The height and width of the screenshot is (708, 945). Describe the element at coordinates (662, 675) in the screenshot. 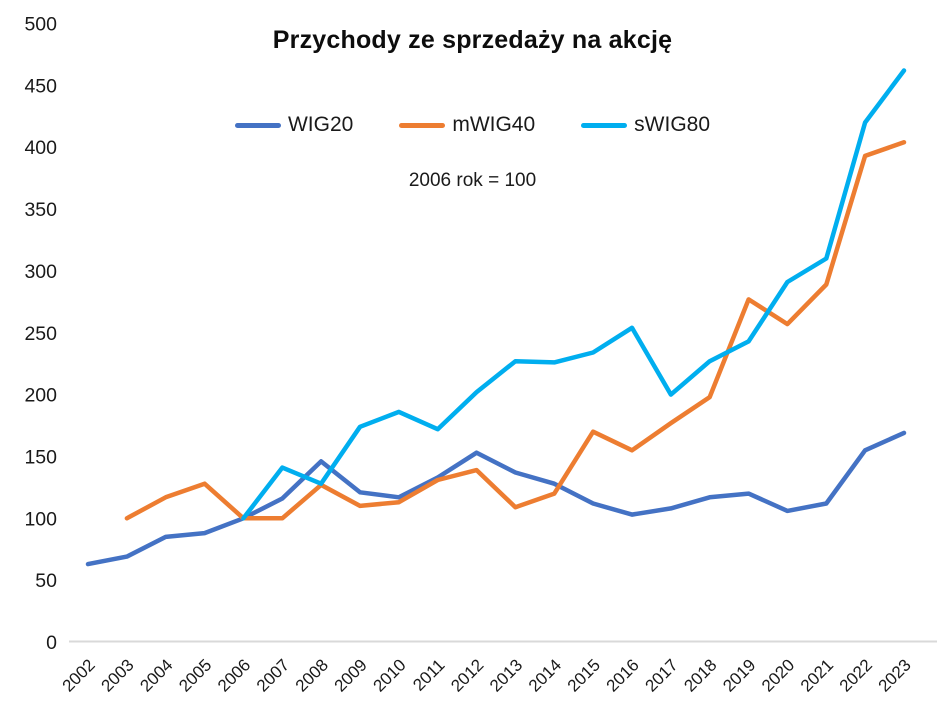

I see `x-tick-label: 2017` at that location.